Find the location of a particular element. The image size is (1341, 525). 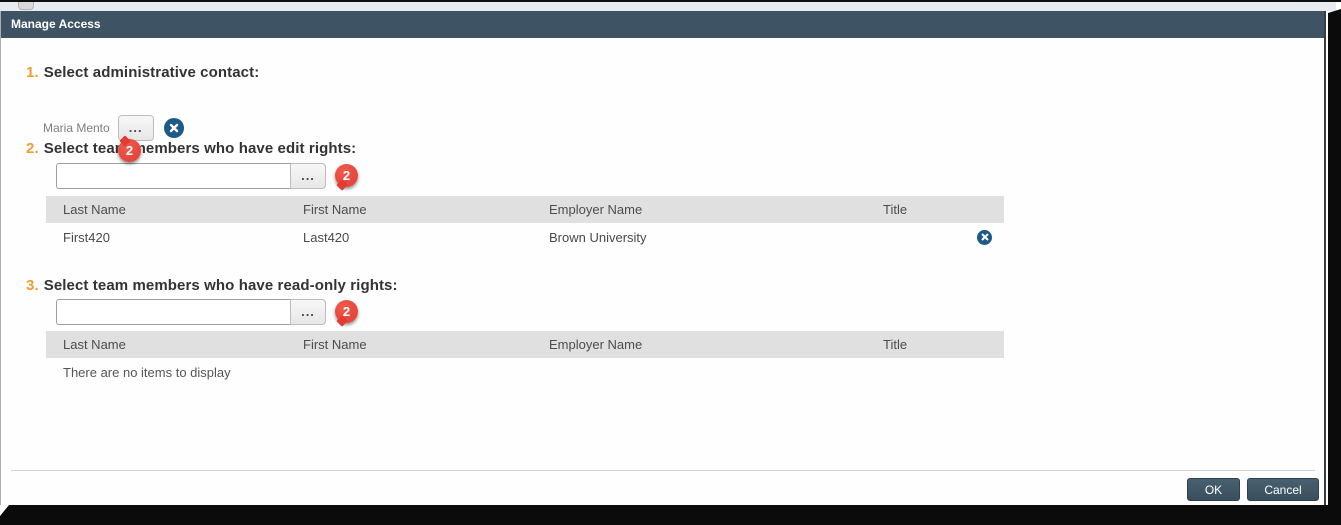

edit-rights-search-input is located at coordinates (173, 176).